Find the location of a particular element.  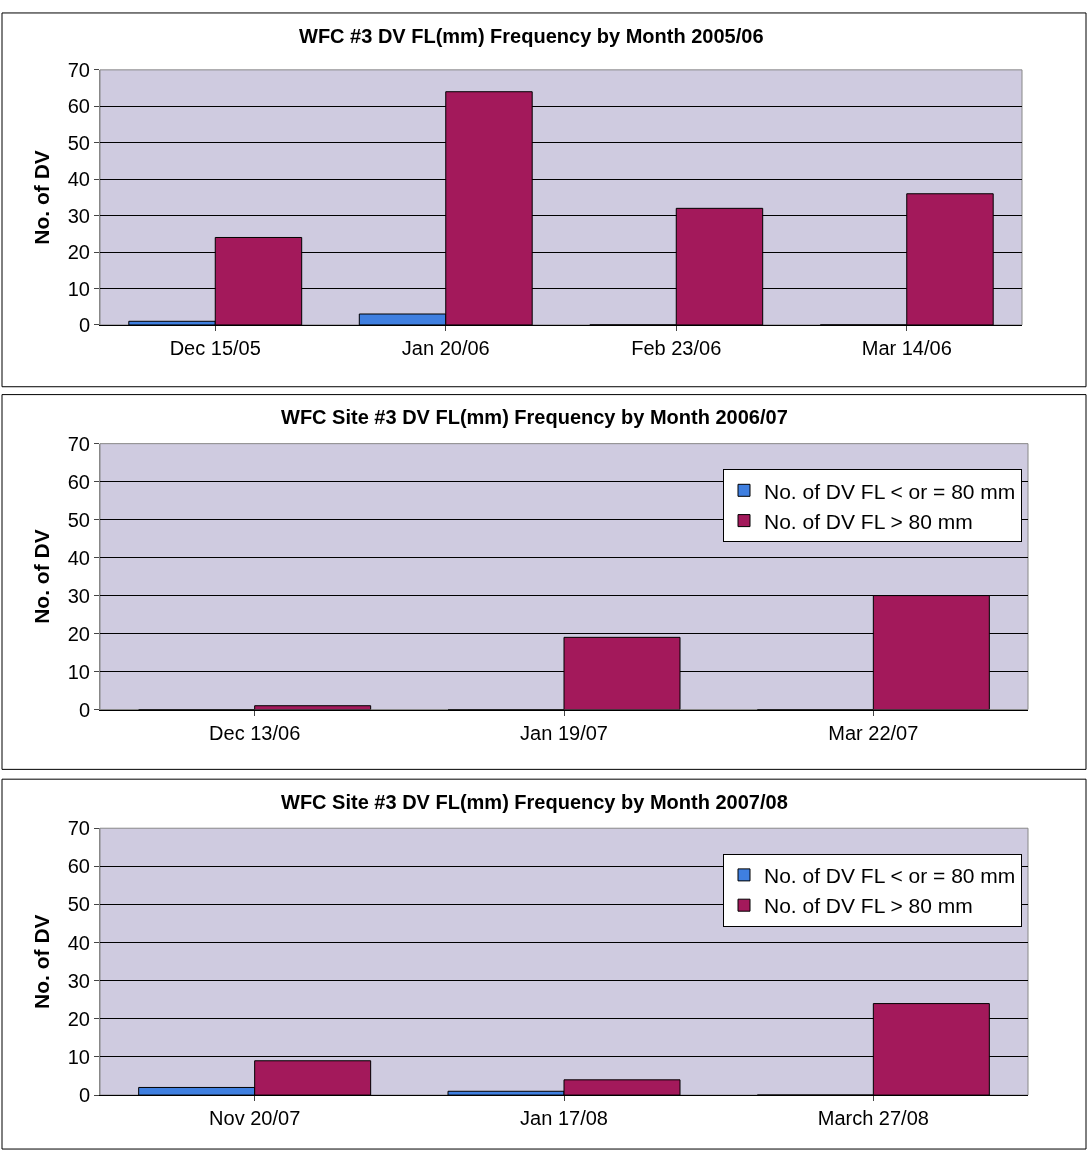

x-tick-label: Mar 14/06 is located at coordinates (906, 347).